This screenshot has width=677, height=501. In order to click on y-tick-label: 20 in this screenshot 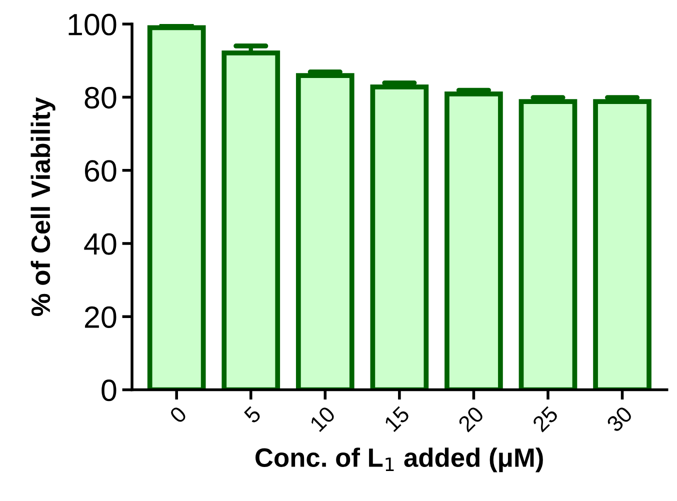, I will do `click(100, 317)`.